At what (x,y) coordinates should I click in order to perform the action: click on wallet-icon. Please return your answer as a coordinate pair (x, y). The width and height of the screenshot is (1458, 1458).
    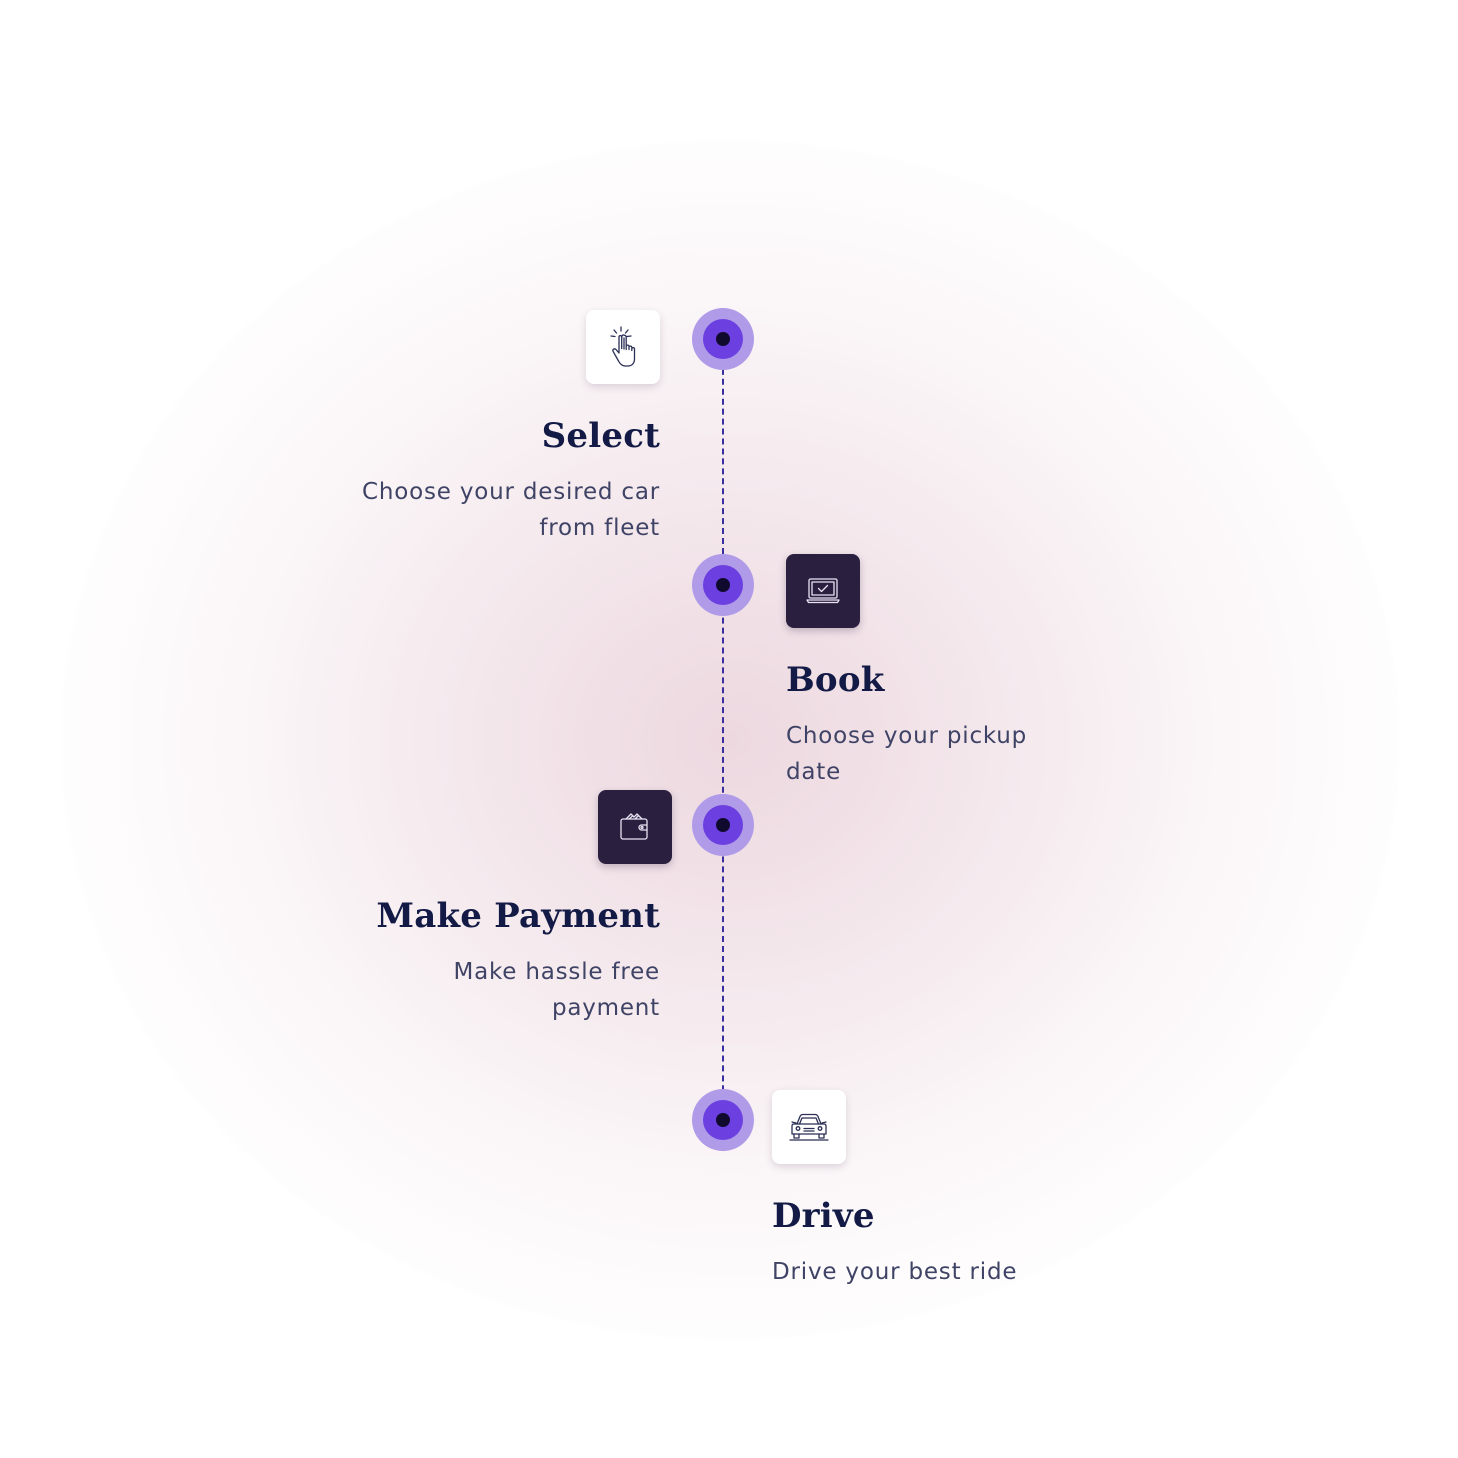
    Looking at the image, I should click on (634, 826).